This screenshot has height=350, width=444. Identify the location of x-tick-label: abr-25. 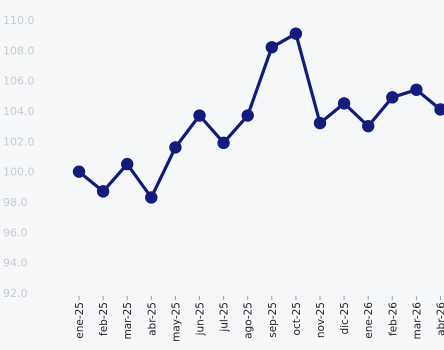
(152, 319).